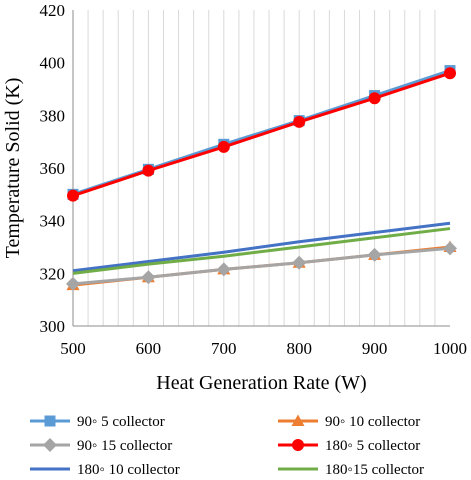  I want to click on legend-label: 180◦15 collector, so click(374, 470).